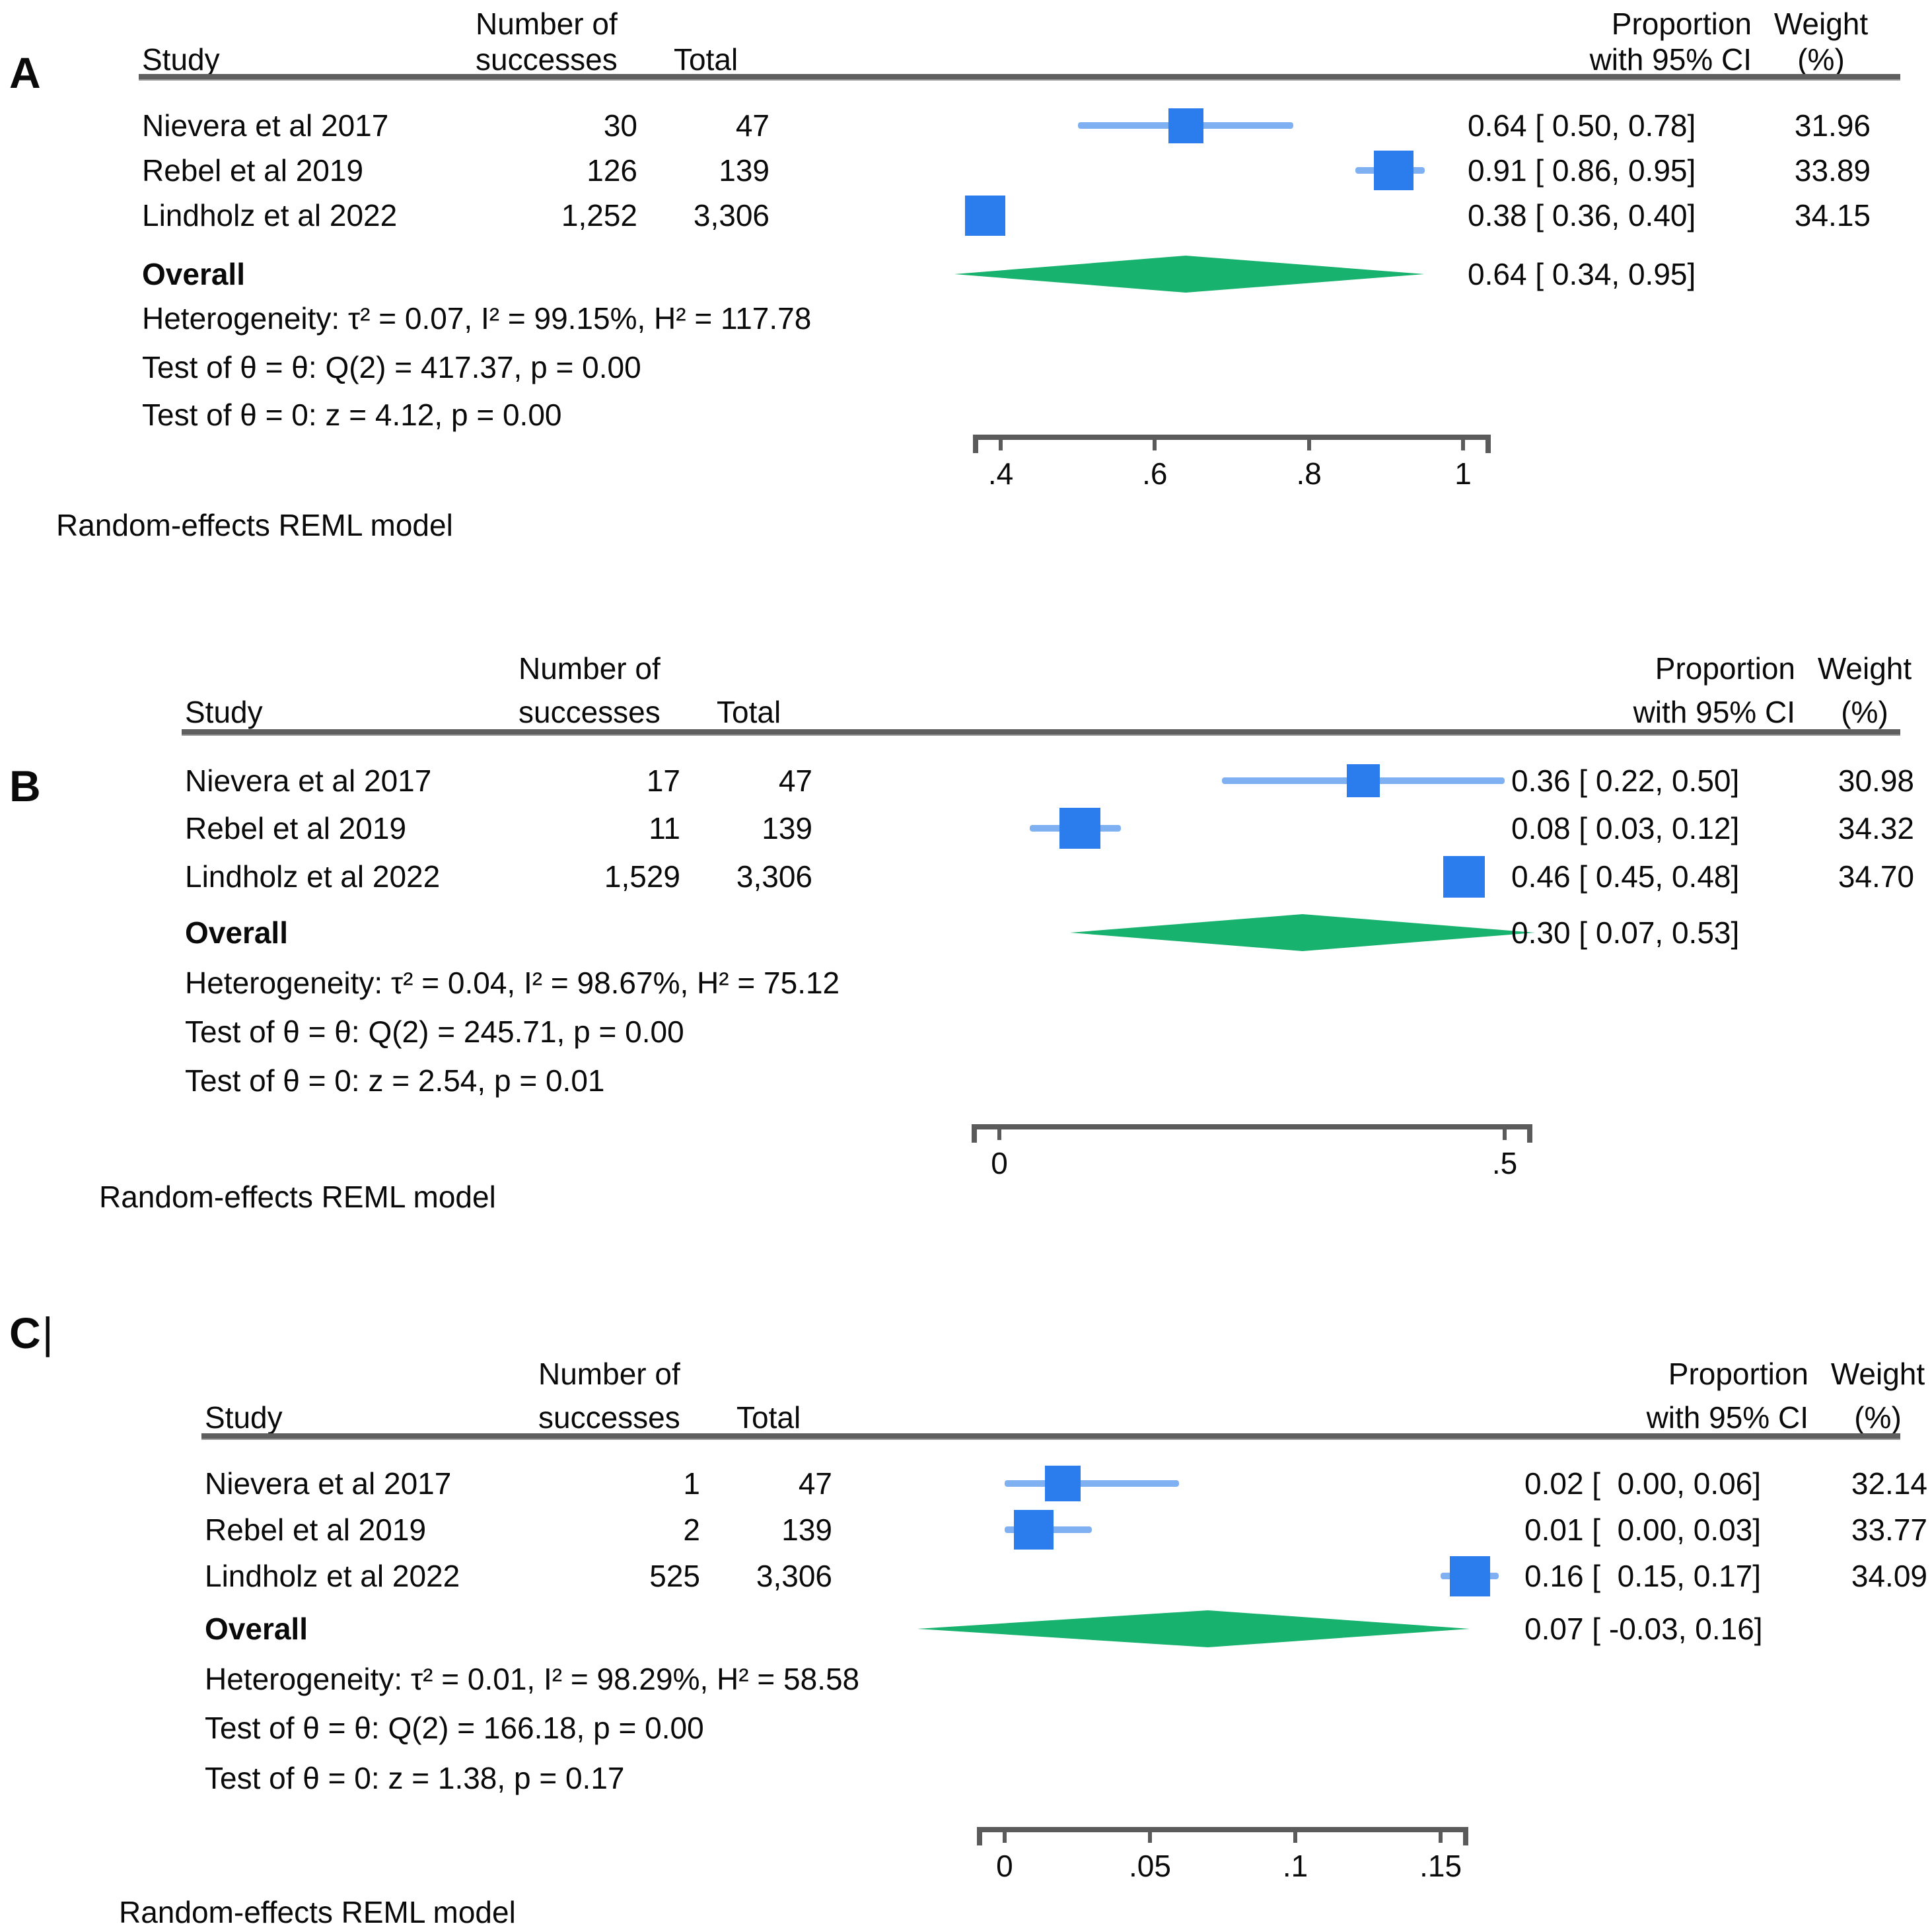 The image size is (1932, 1930). Describe the element at coordinates (352, 415) in the screenshot. I see `test-of-theta-zero: Test of θ = 0: z = 4.12, p = 0.00` at that location.